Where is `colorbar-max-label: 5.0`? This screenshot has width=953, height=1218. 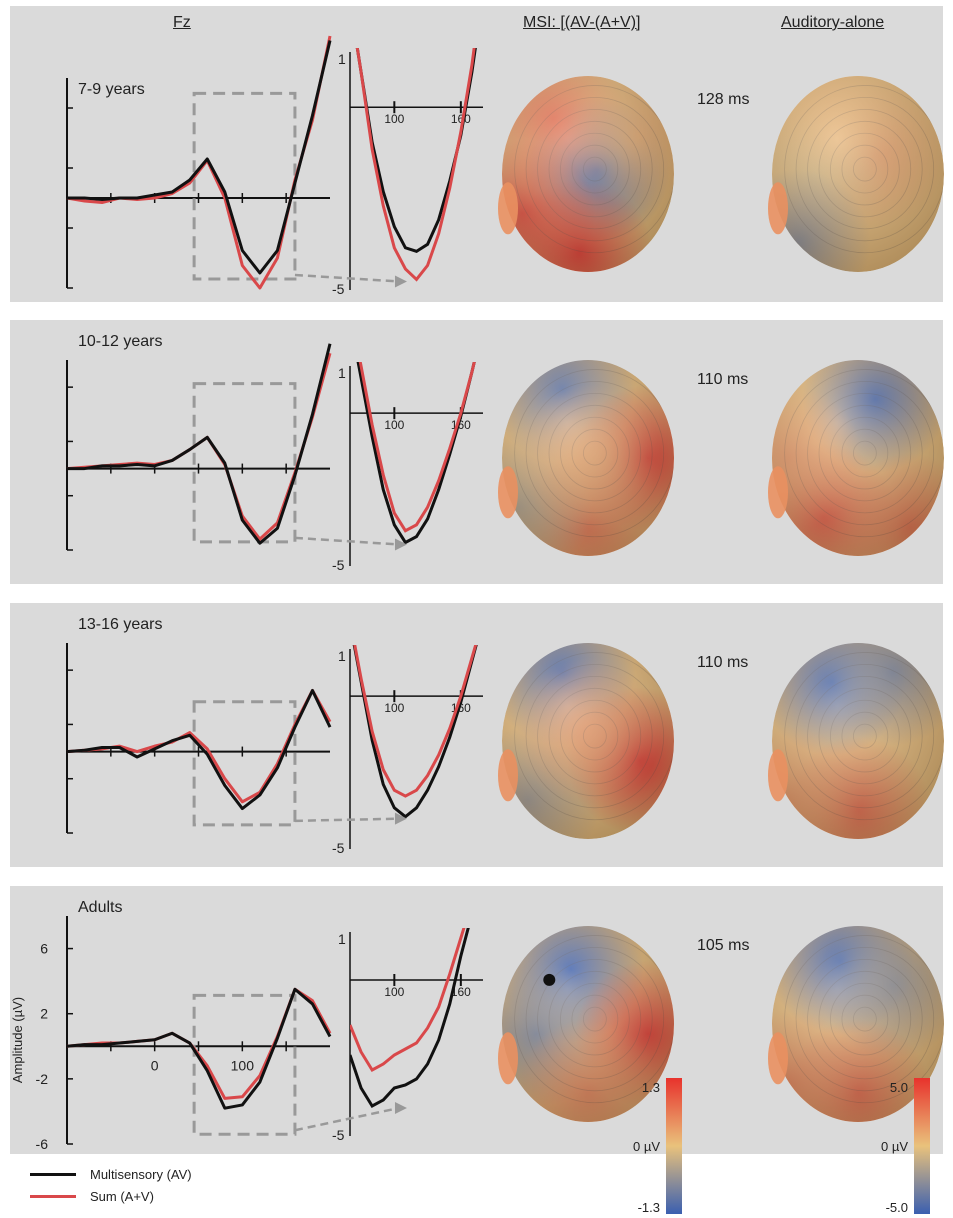 colorbar-max-label: 5.0 is located at coordinates (899, 1087).